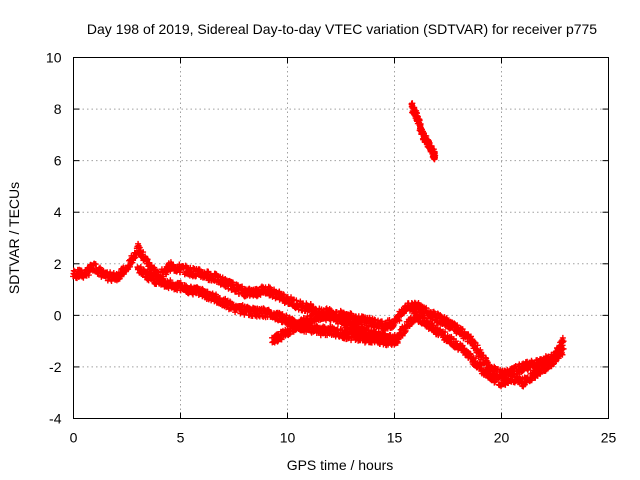 This screenshot has width=640, height=480. Describe the element at coordinates (54, 58) in the screenshot. I see `y-tick-label: 10` at that location.